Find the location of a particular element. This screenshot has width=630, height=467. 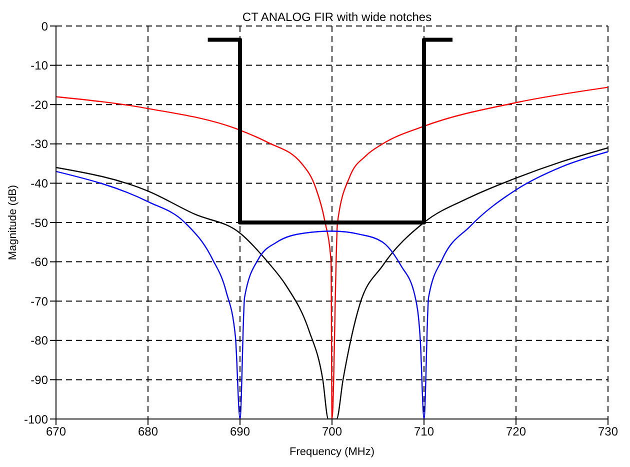

y-tick-label: -80 is located at coordinates (39, 341).